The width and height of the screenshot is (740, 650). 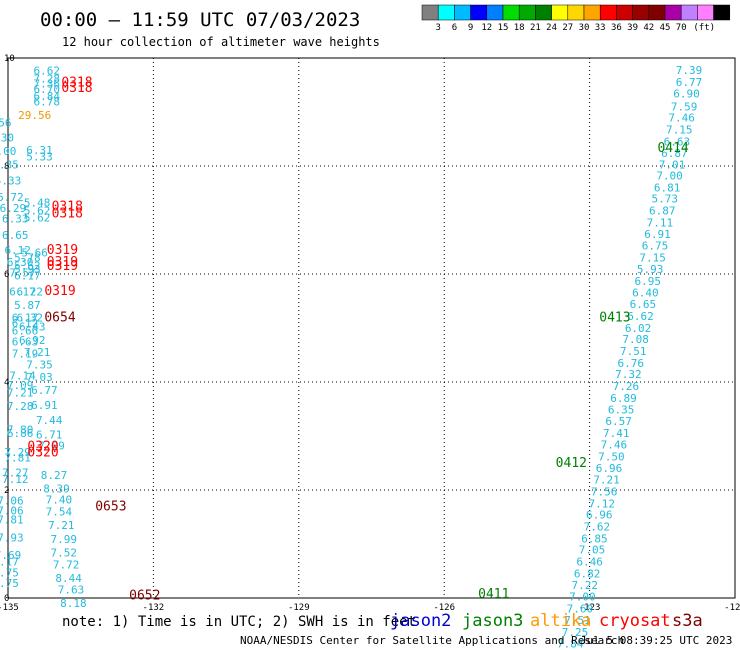 I want to click on wave-height-value: 7.26, so click(x=626, y=386).